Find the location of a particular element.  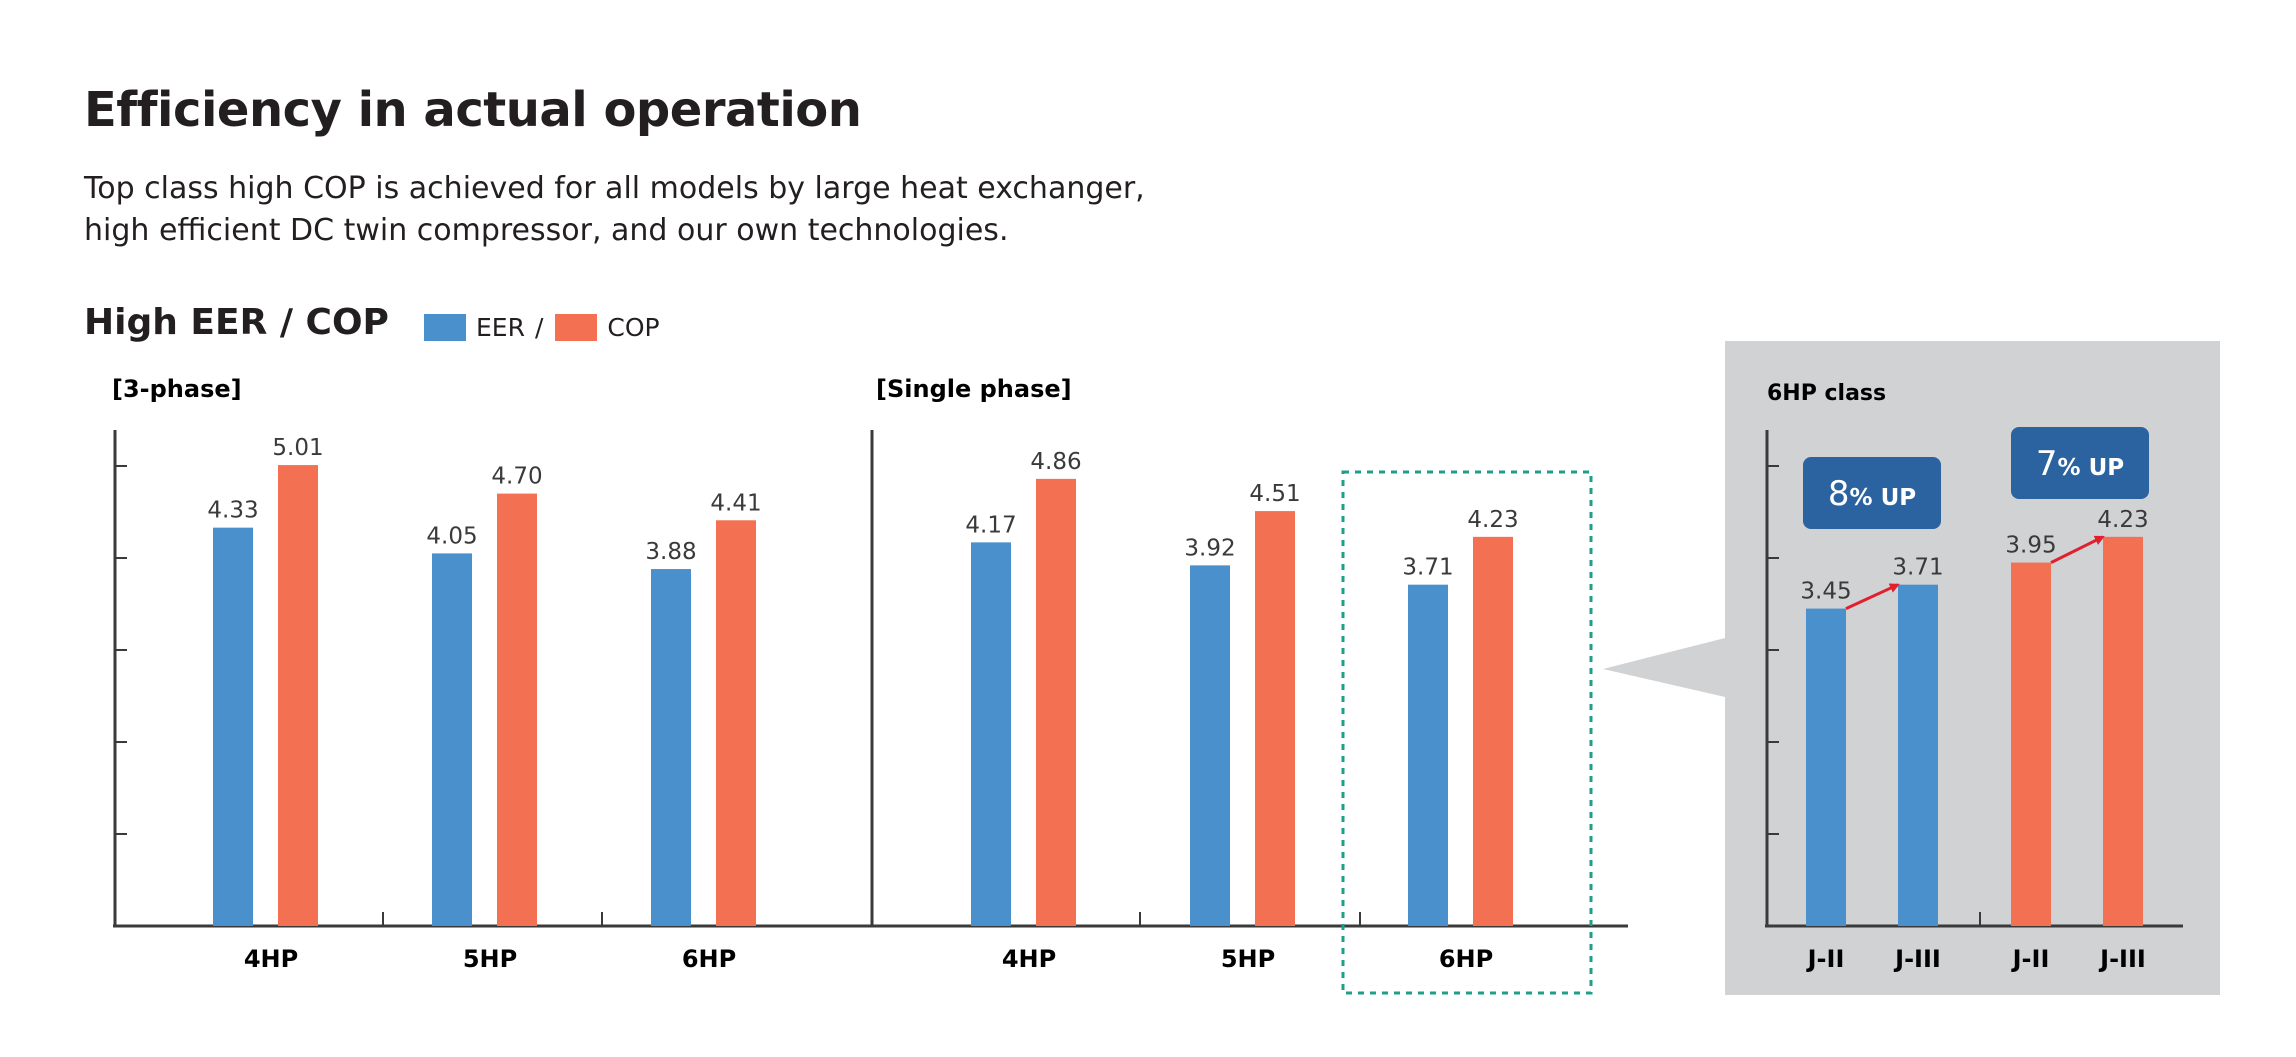

legend-cop-label: COP is located at coordinates (633, 327).